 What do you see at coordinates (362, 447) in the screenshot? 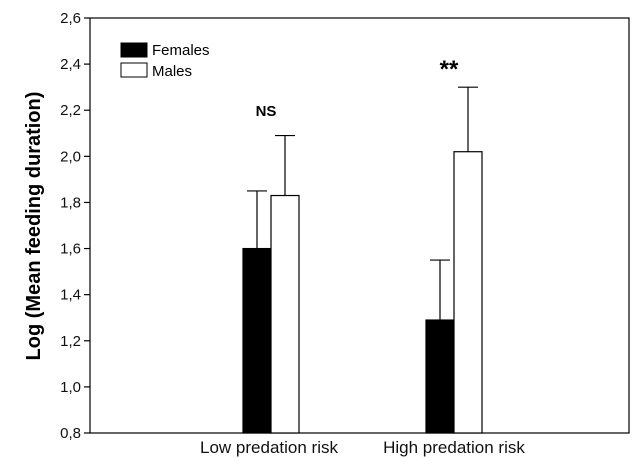
I see `category-labels: Low predation risk High predation risk` at bounding box center [362, 447].